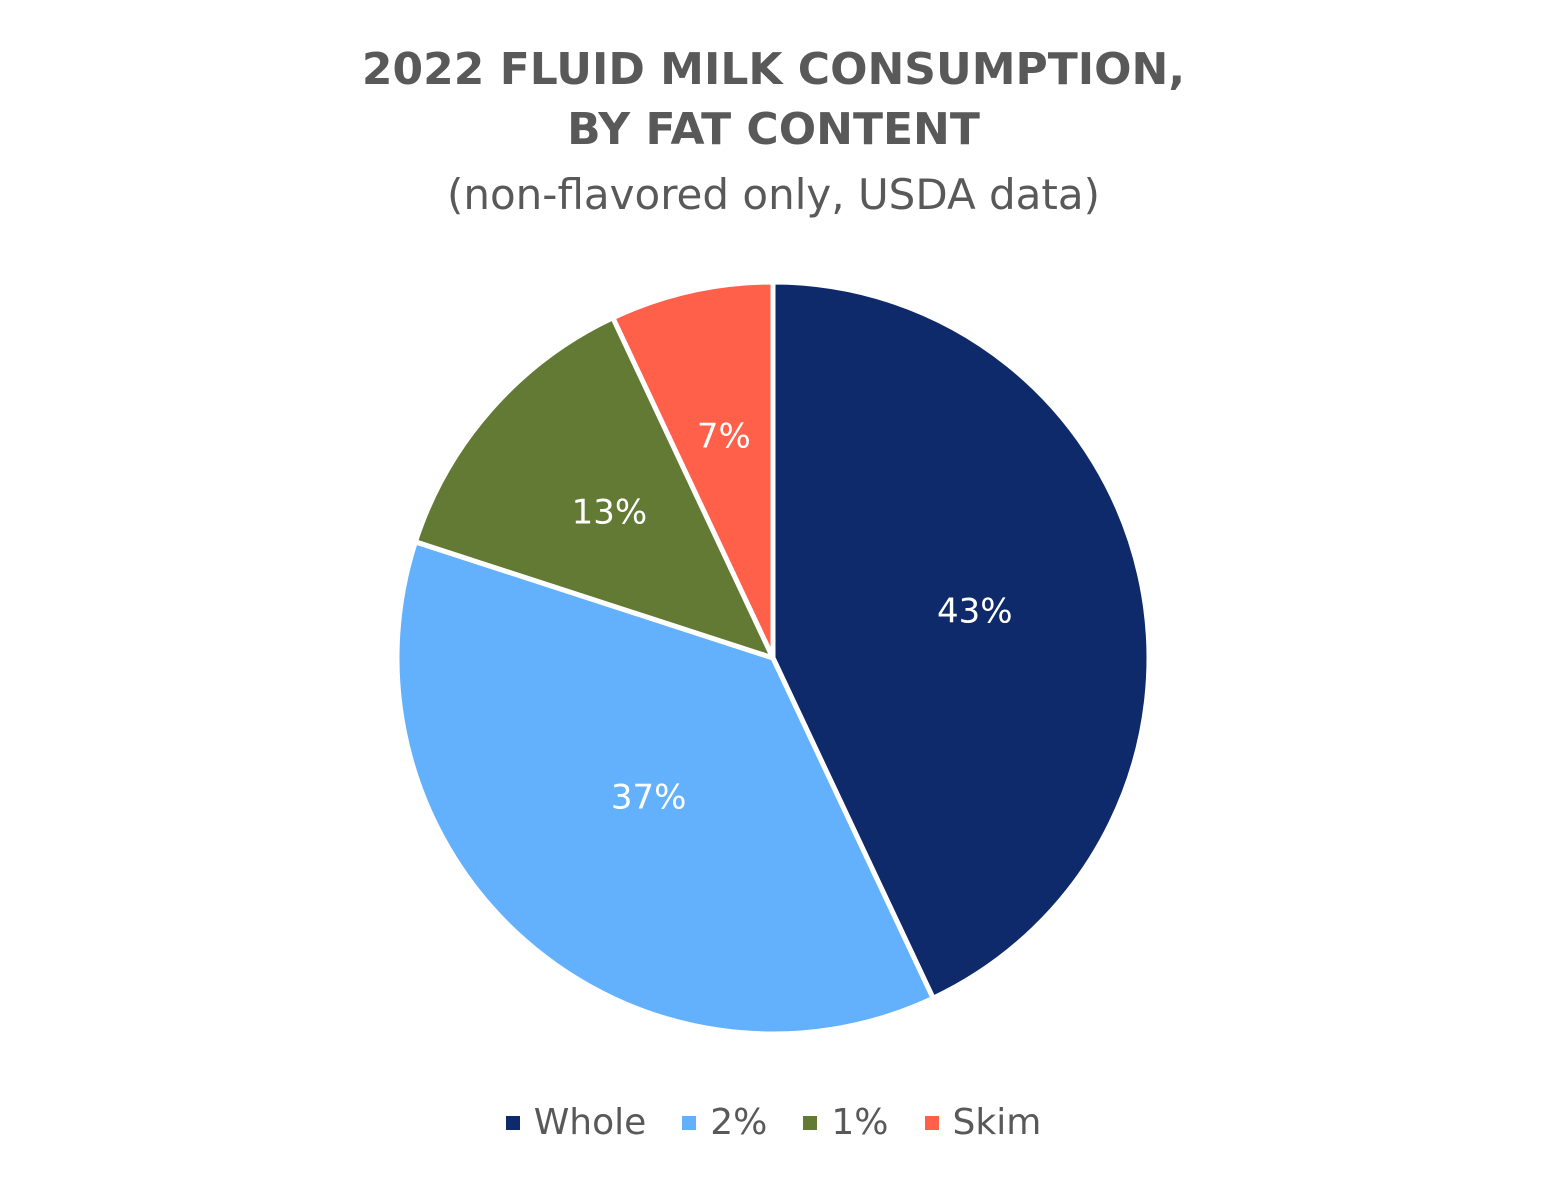  I want to click on legend-item-1pct: 1%, so click(846, 1123).